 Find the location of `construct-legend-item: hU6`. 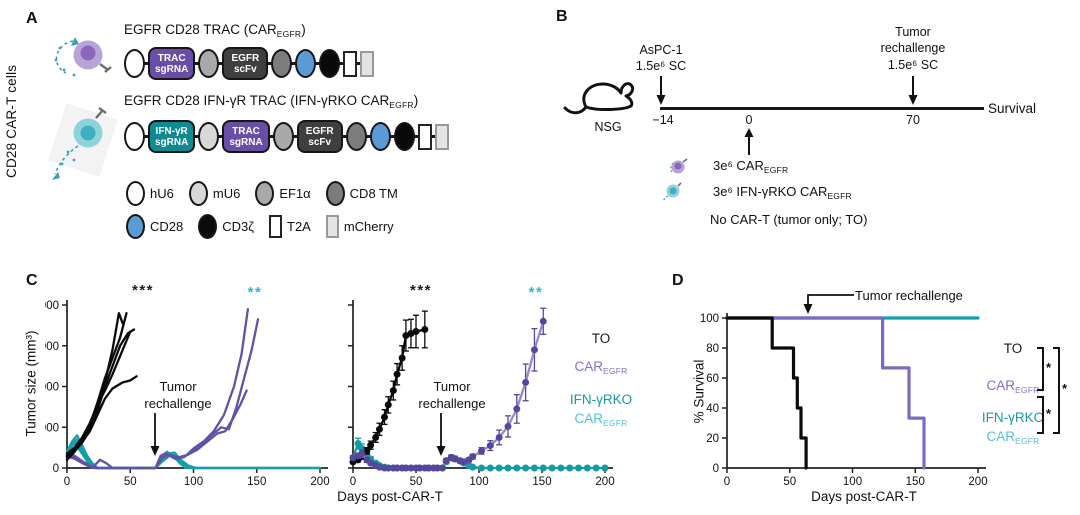

construct-legend-item: hU6 is located at coordinates (150, 193).